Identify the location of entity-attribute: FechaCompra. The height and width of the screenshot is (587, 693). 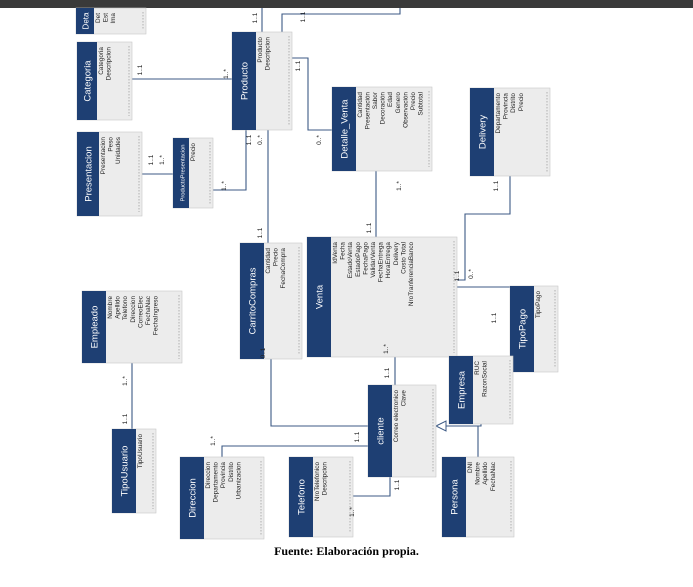
(283, 268).